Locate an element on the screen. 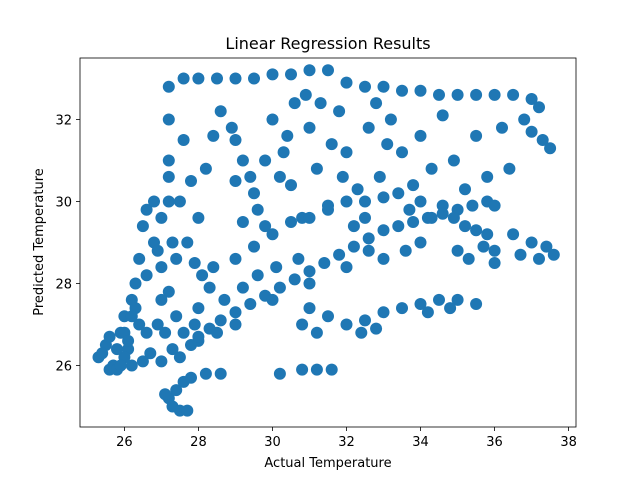  x-tick-label: 26 is located at coordinates (124, 442).